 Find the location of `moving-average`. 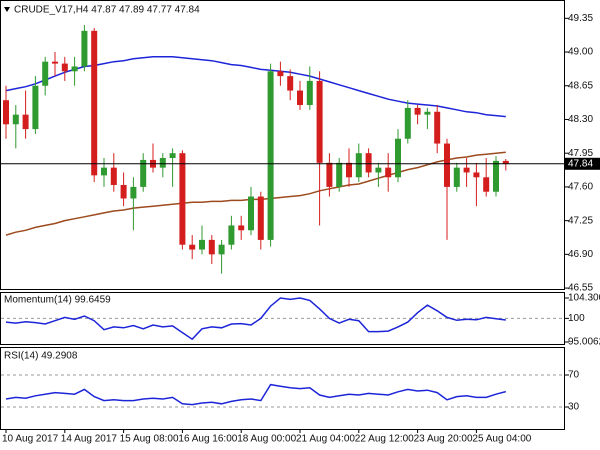

moving-average is located at coordinates (255, 87).